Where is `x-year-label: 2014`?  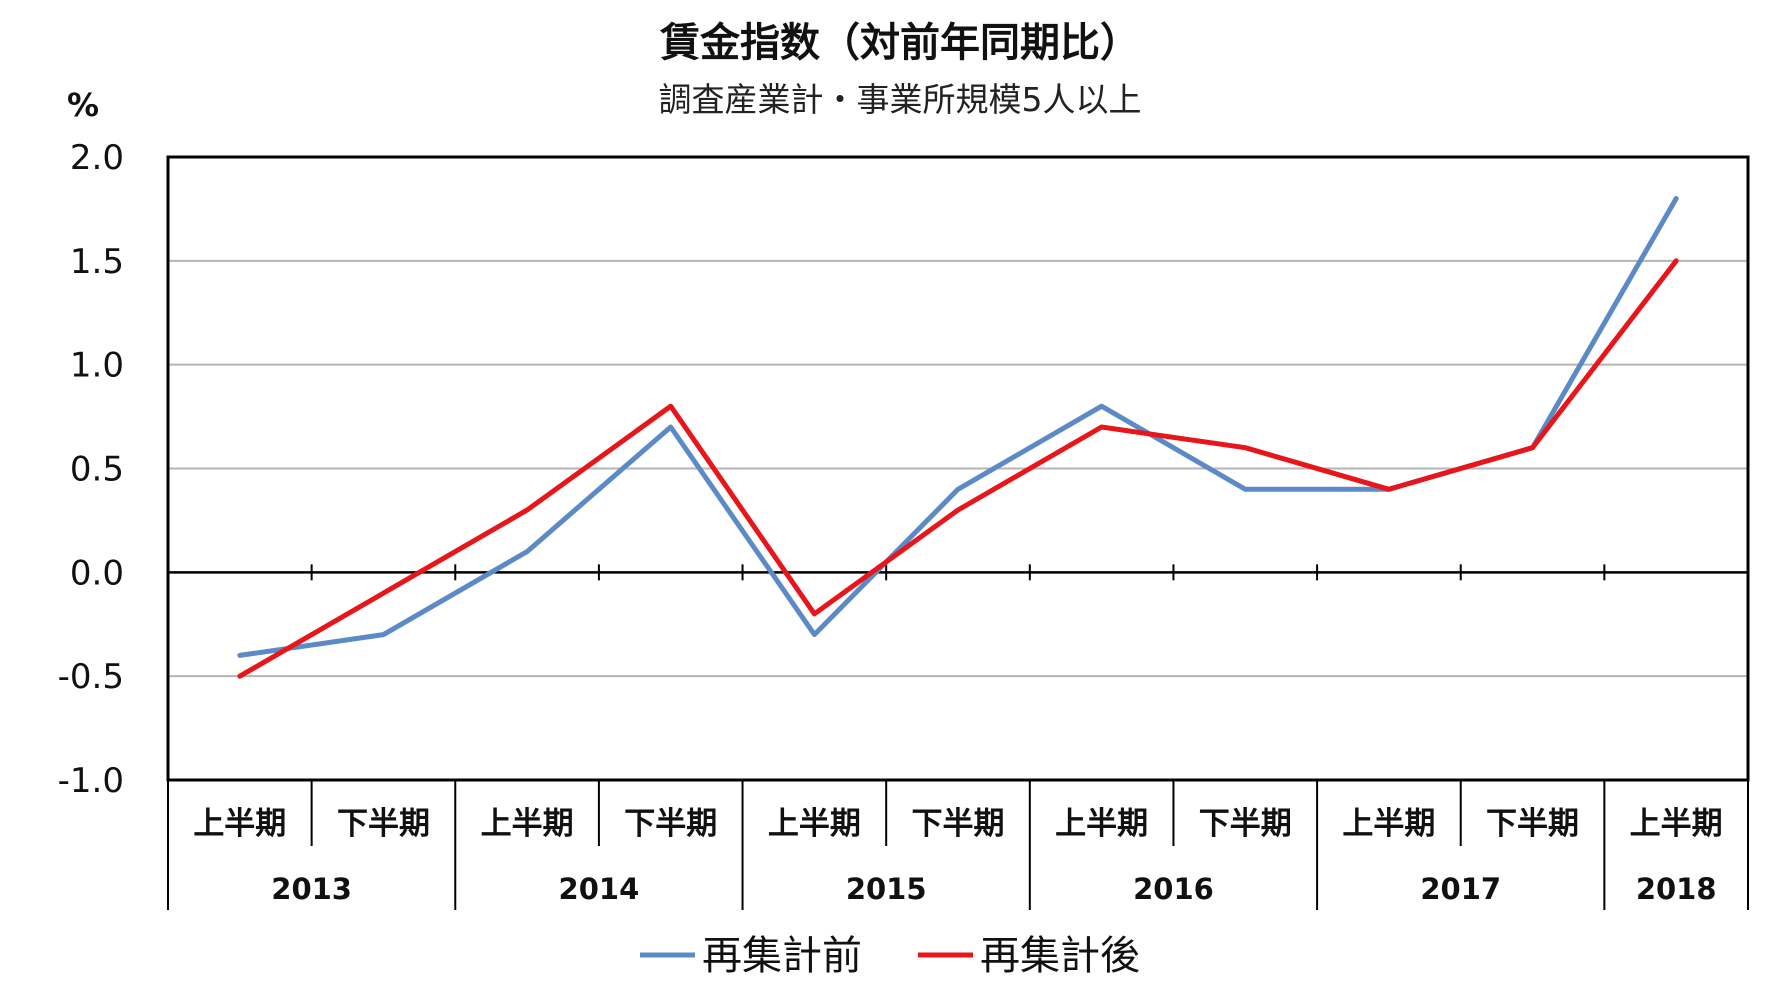 x-year-label: 2014 is located at coordinates (599, 889).